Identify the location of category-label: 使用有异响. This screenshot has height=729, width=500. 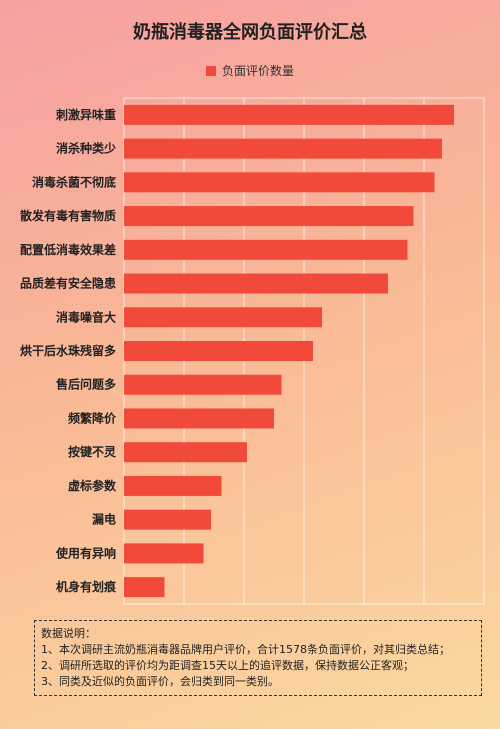
(85, 552).